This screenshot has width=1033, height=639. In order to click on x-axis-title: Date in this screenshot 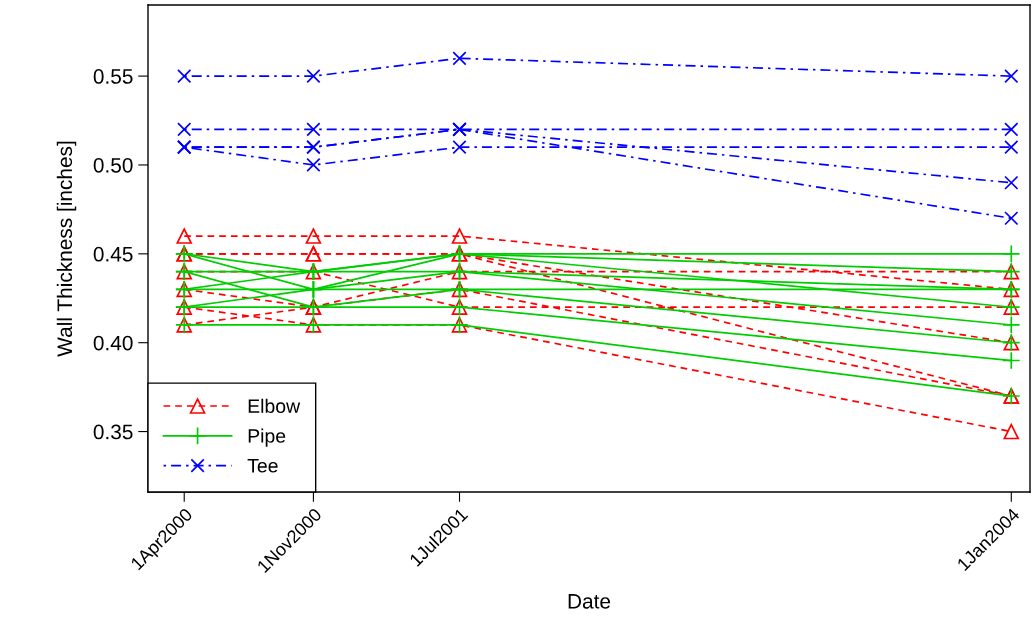, I will do `click(589, 601)`.